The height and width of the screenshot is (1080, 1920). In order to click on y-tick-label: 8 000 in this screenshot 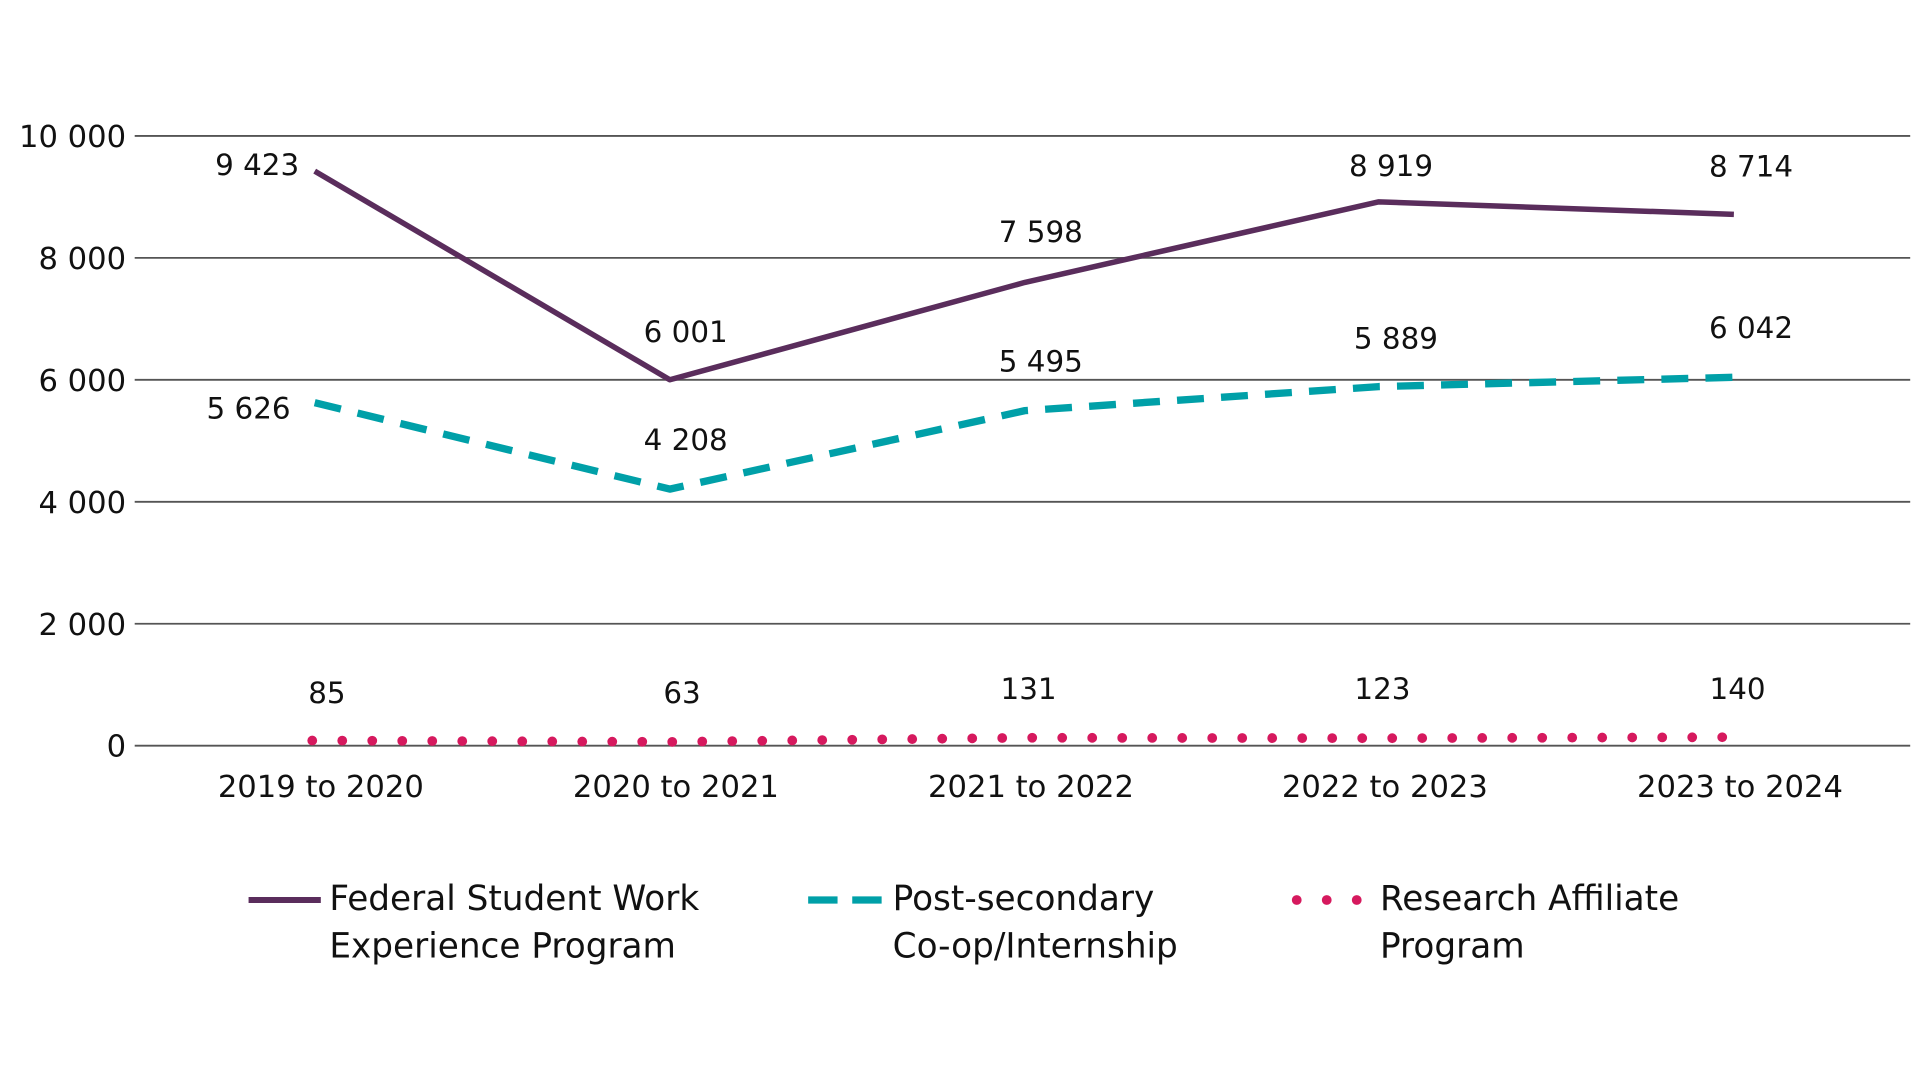, I will do `click(82, 259)`.